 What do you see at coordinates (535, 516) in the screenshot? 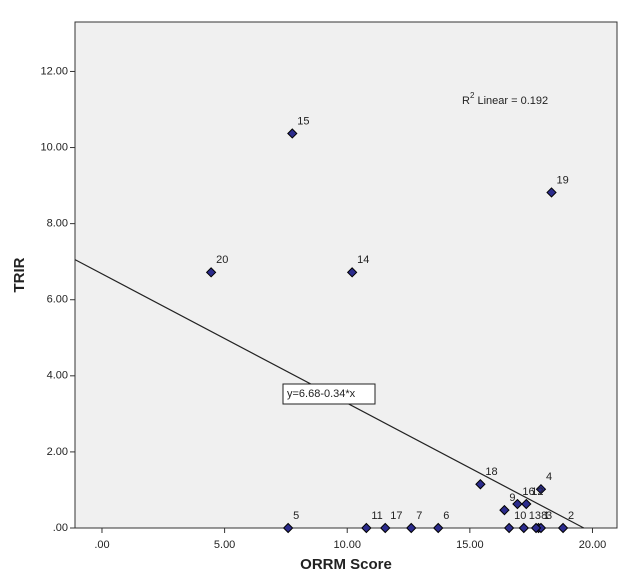
I see `point-label: 13` at bounding box center [535, 516].